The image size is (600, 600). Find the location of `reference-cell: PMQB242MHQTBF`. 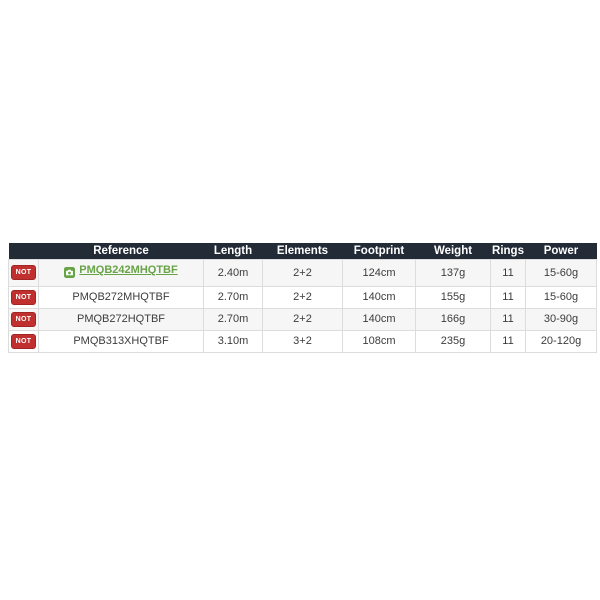

reference-cell: PMQB242MHQTBF is located at coordinates (121, 273).